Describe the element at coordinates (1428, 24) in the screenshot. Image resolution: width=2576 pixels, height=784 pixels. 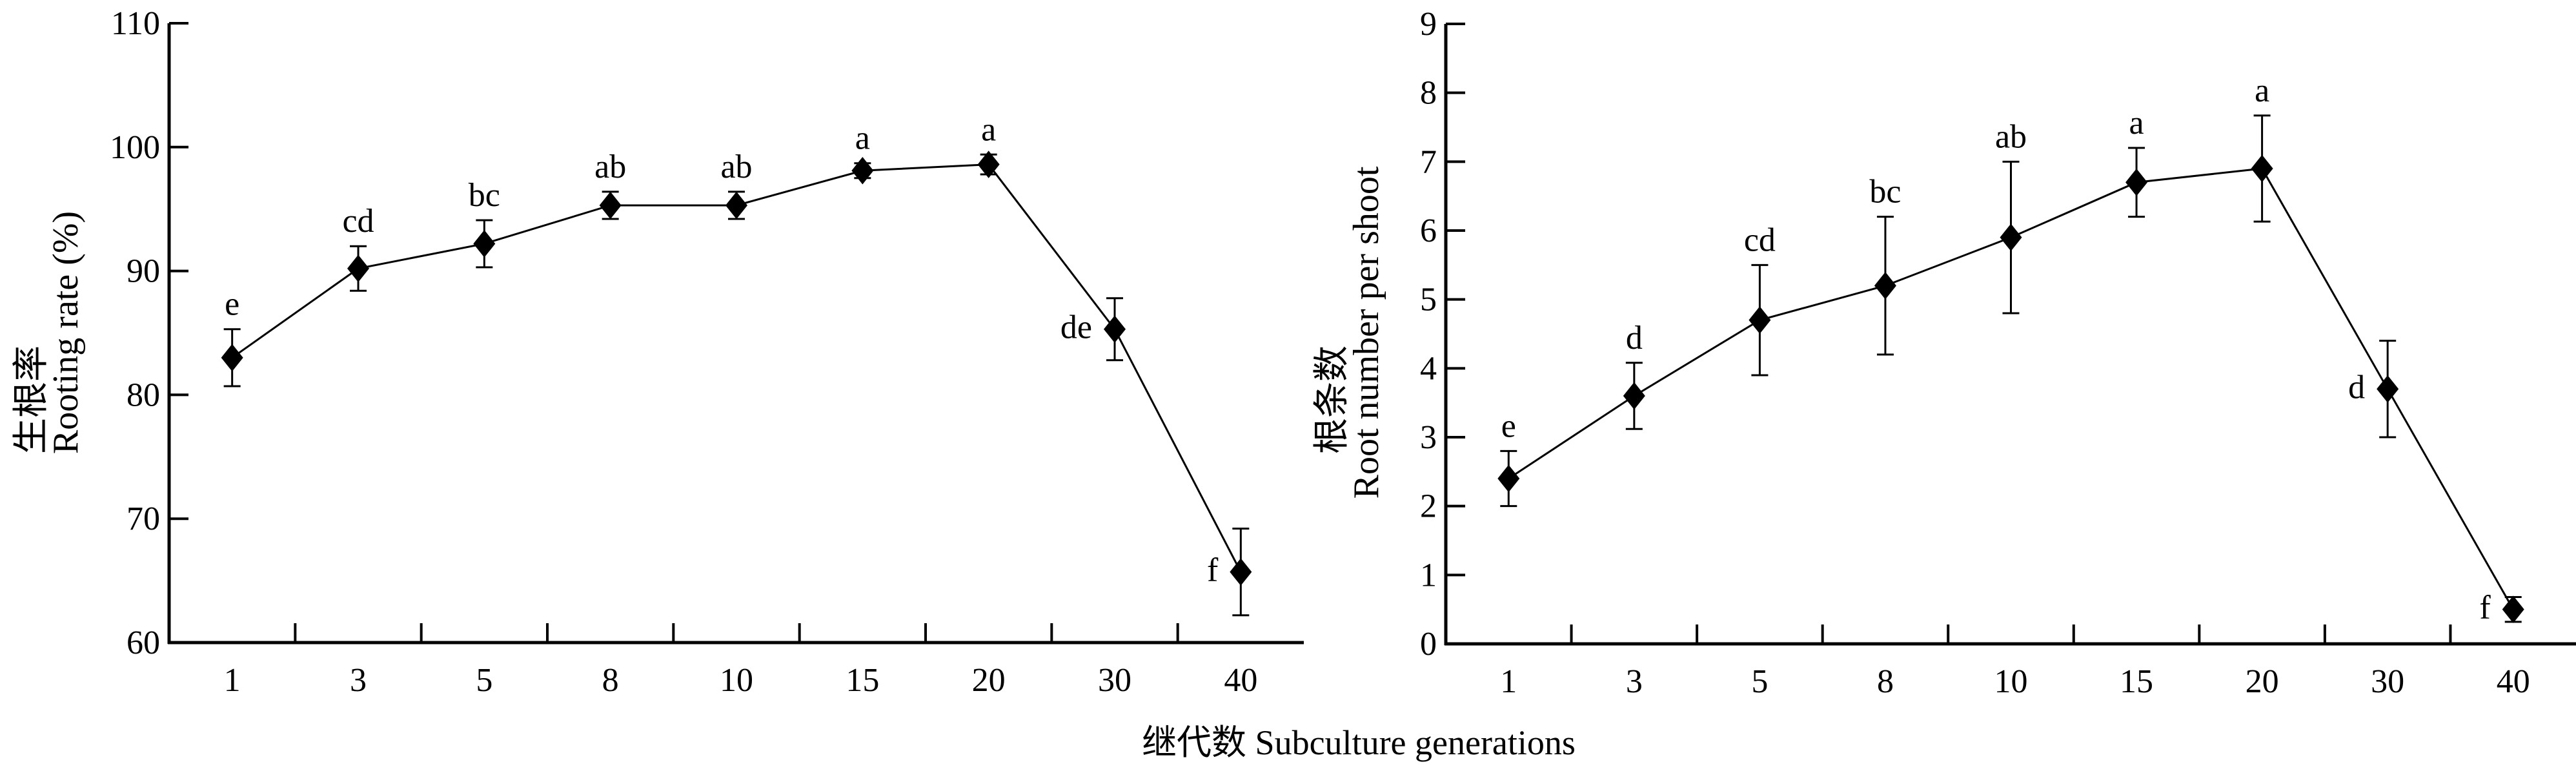
I see `y-tick-label: 9` at that location.